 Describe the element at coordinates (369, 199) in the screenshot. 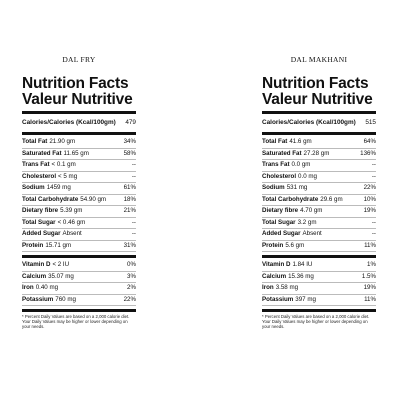

I see `daily-value: 10%` at that location.